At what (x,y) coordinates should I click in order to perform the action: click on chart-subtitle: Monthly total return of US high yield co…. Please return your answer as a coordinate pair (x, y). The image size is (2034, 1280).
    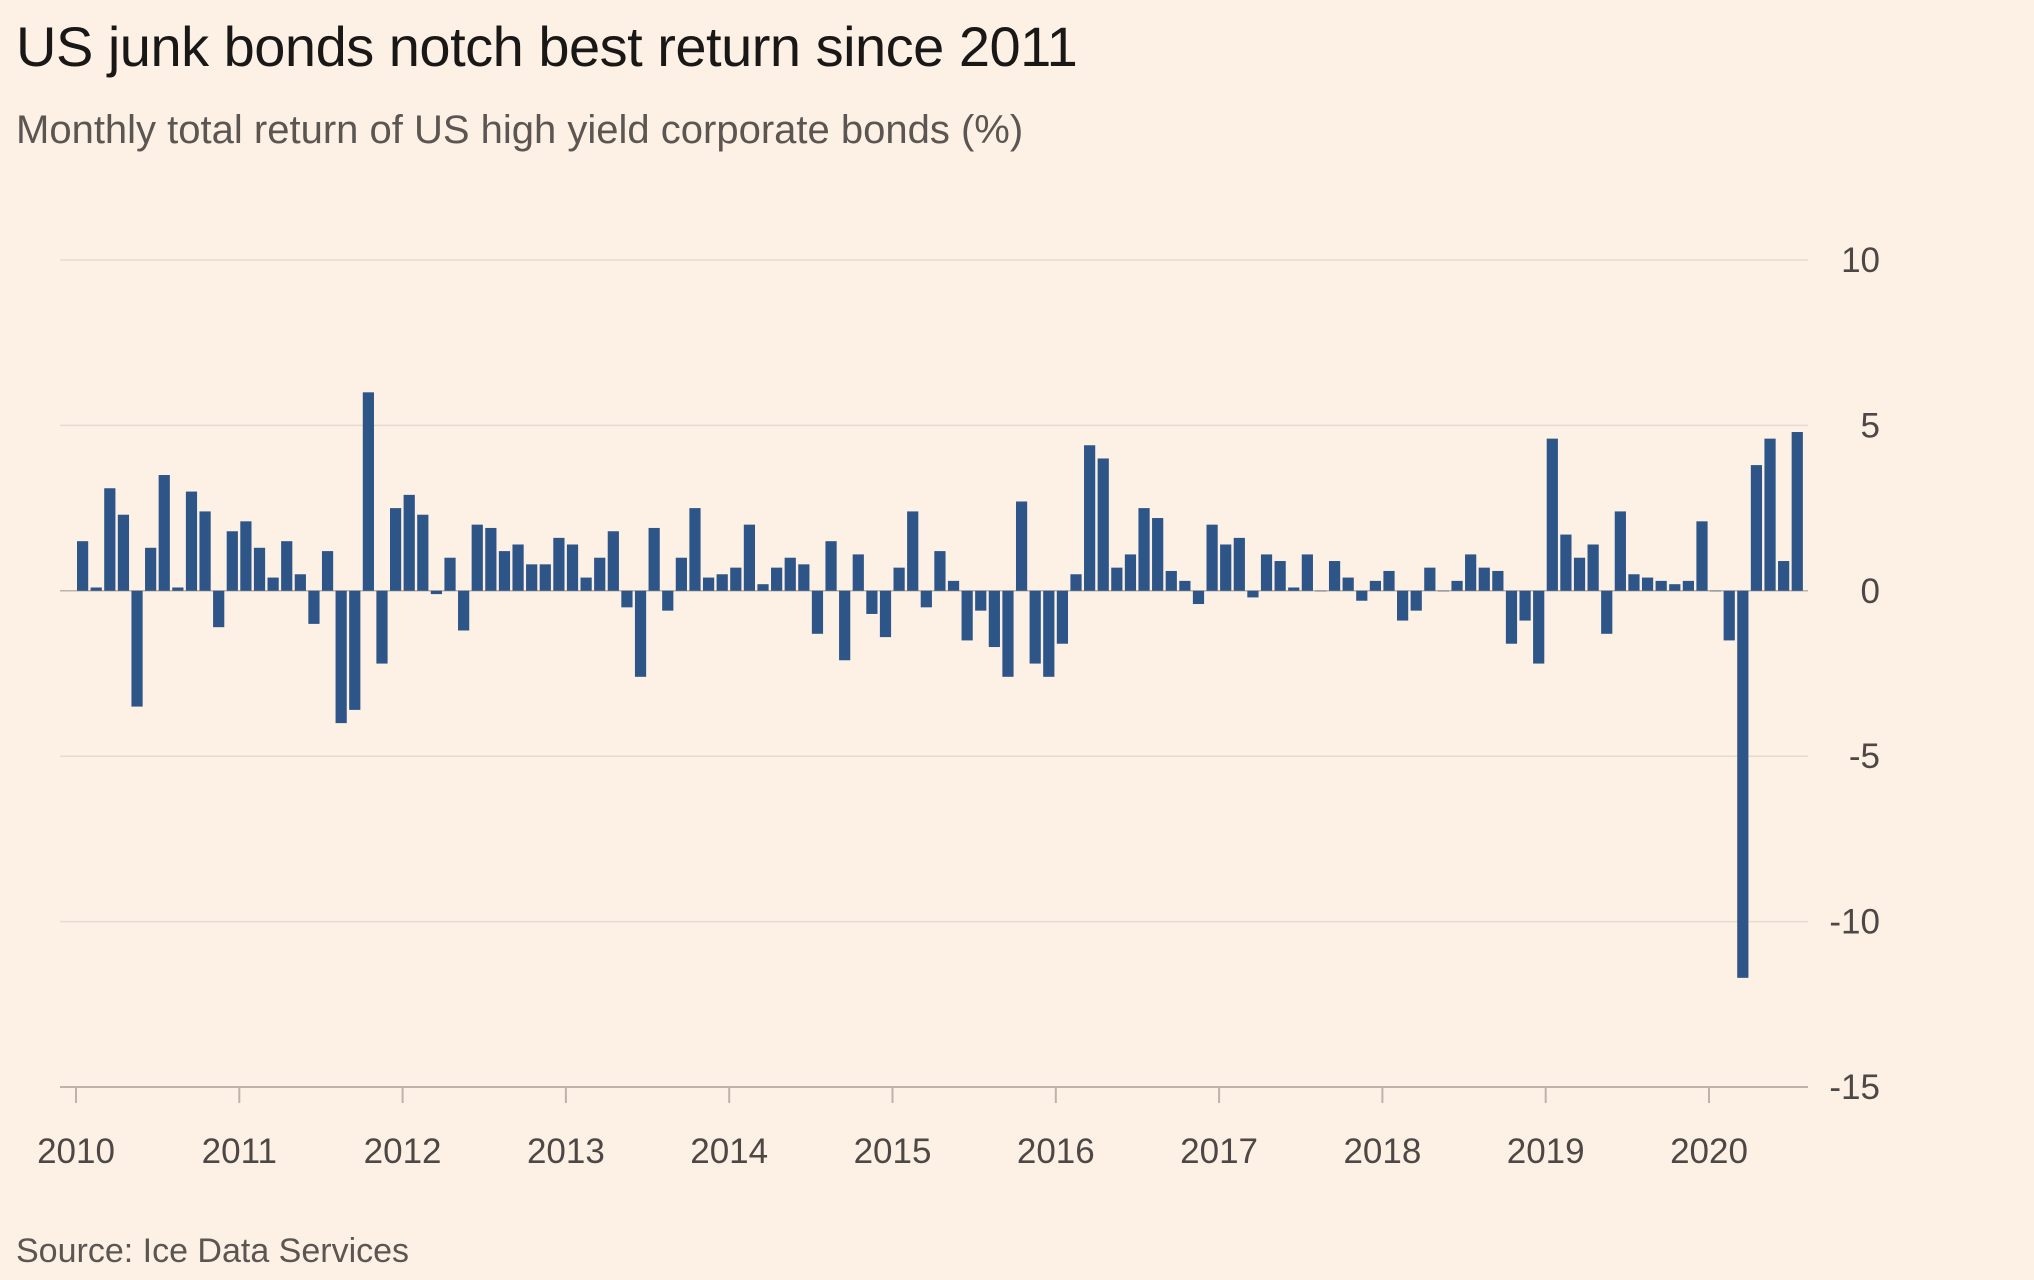
    Looking at the image, I should click on (520, 130).